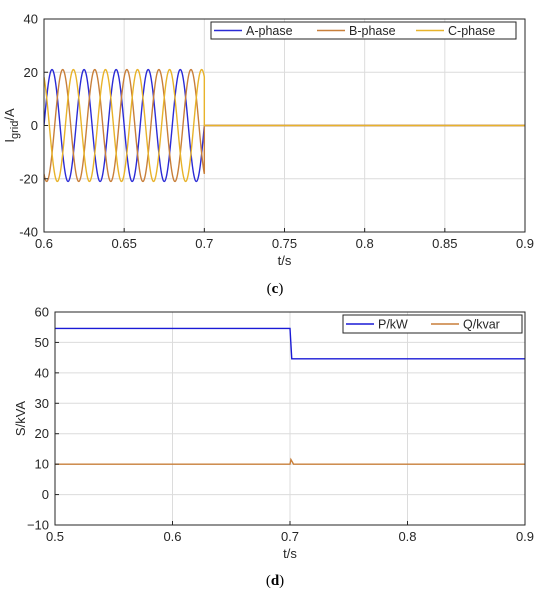  What do you see at coordinates (290, 461) in the screenshot?
I see `series-line-q-kvar` at bounding box center [290, 461].